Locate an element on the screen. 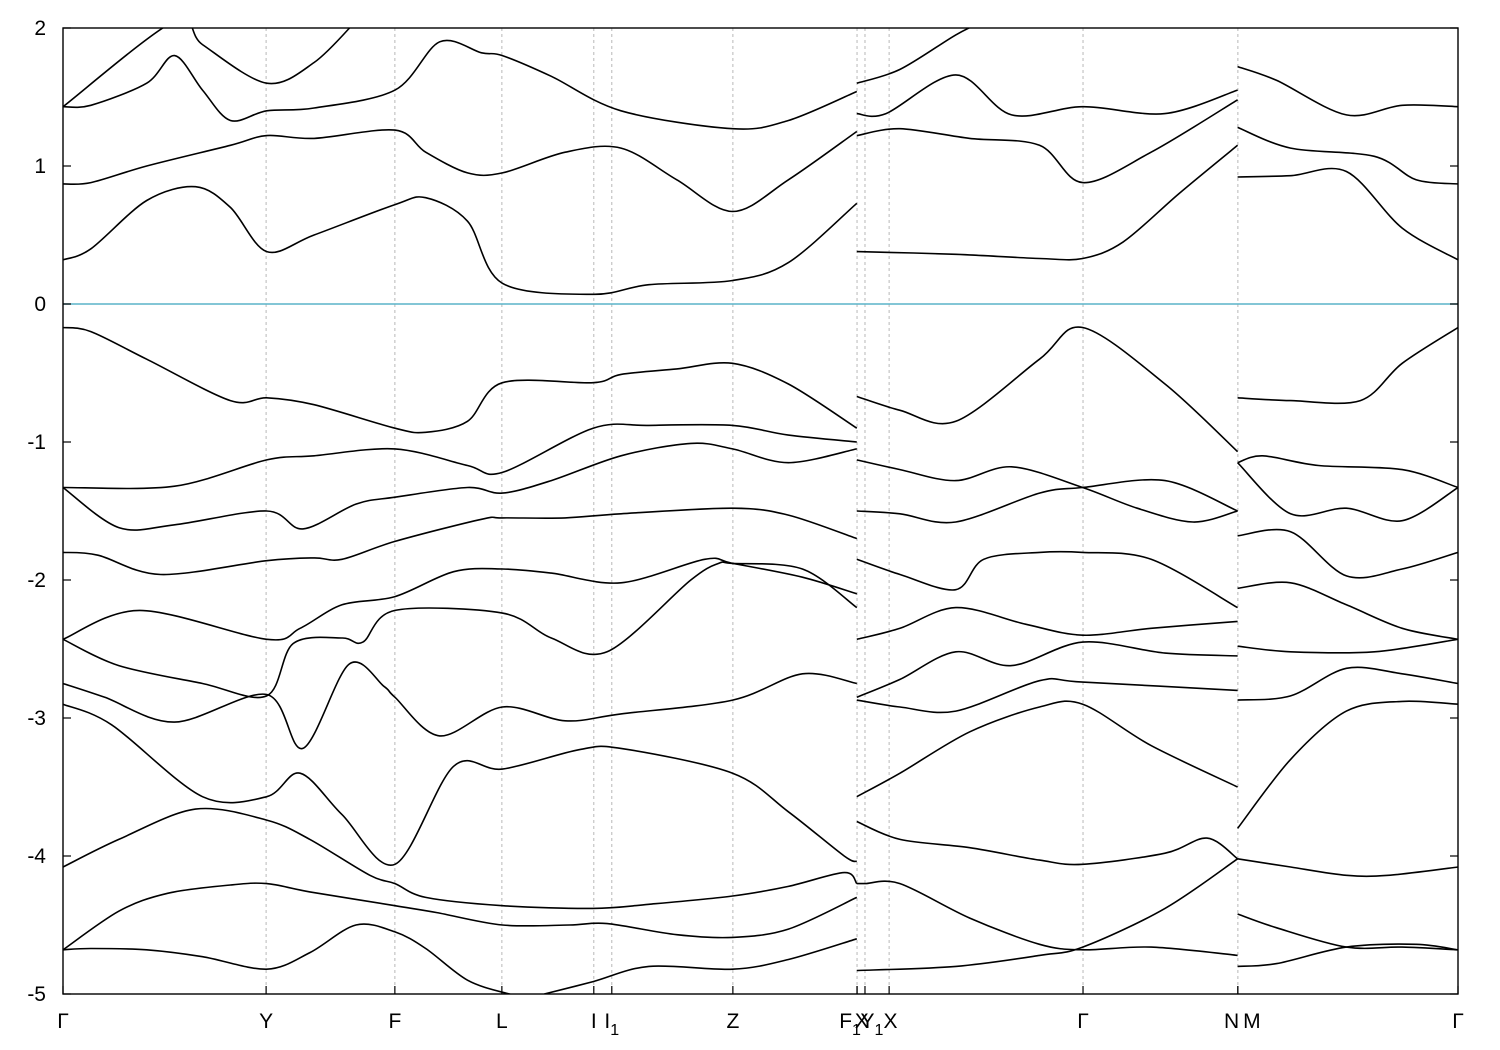 This screenshot has width=1500, height=1050. y-tick-label: -3 is located at coordinates (36, 718).